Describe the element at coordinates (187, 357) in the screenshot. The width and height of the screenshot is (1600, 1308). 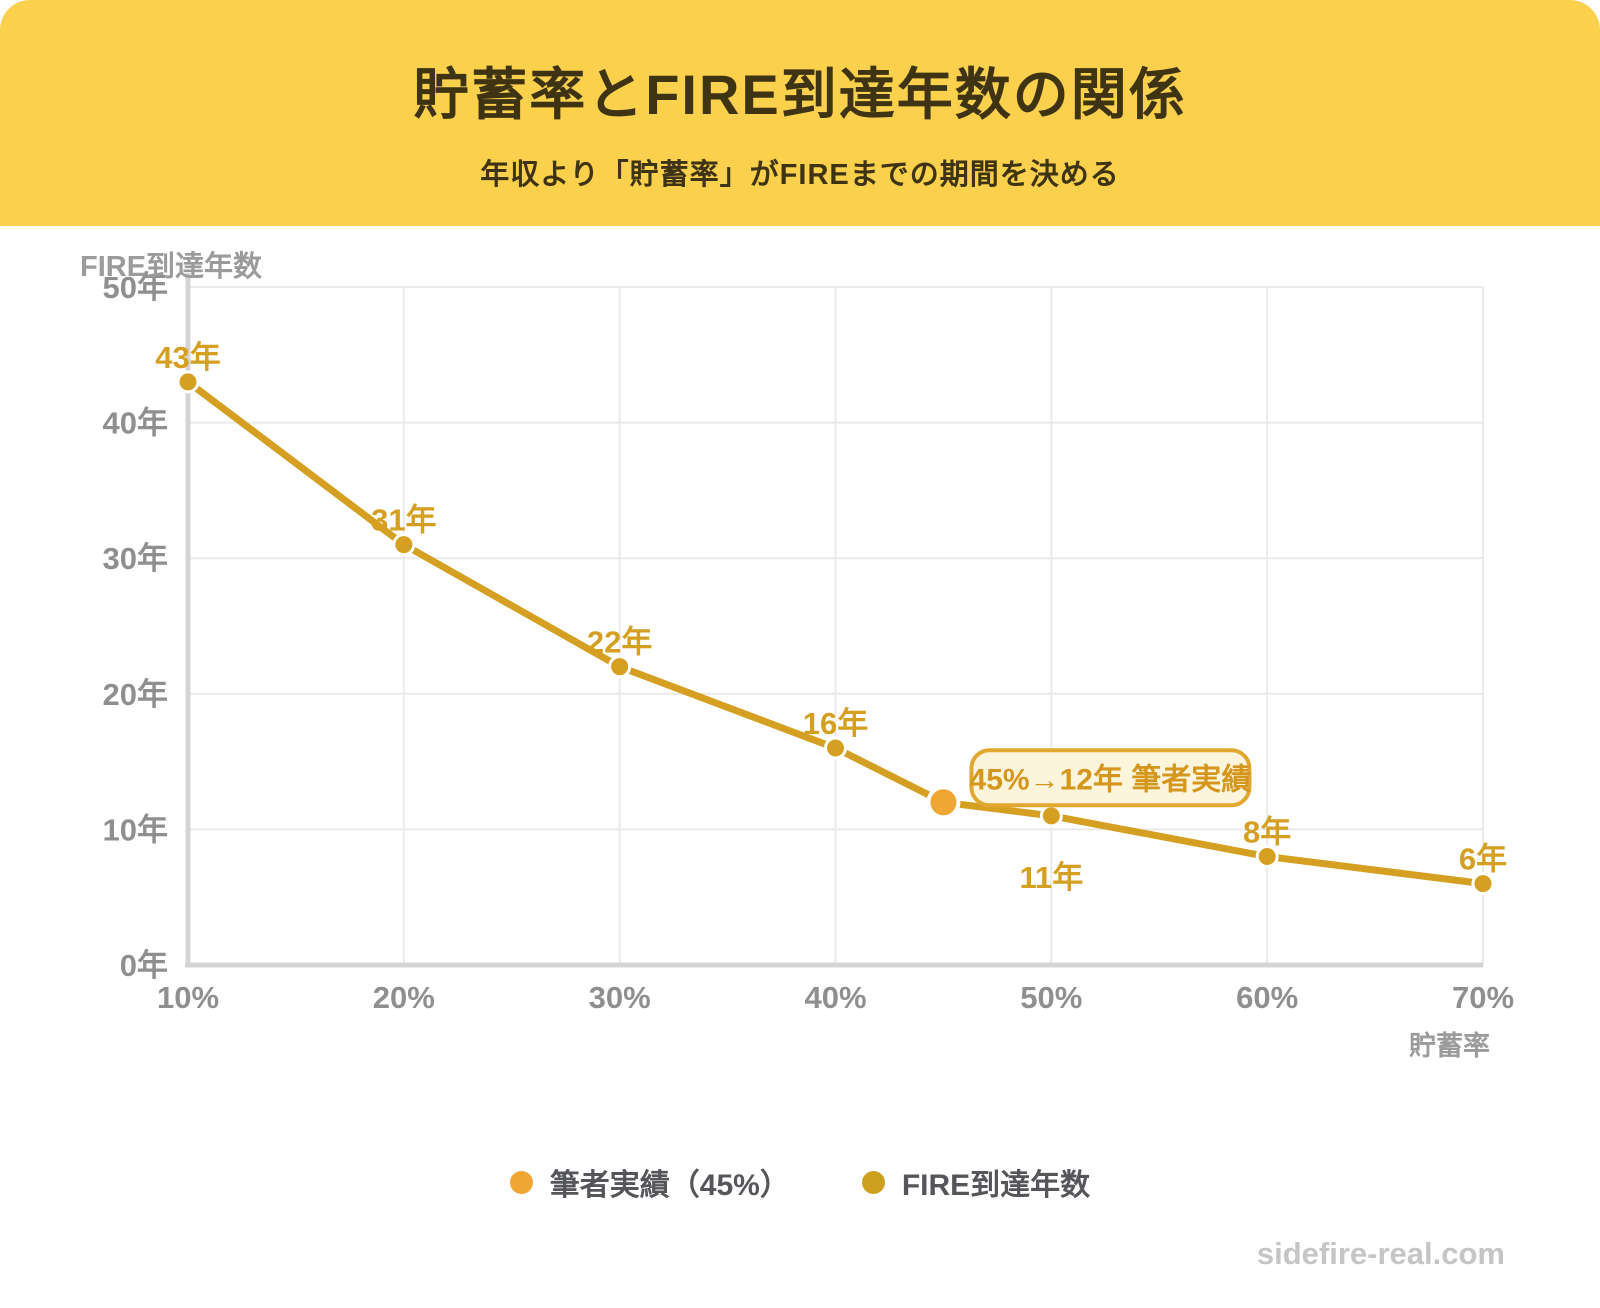
I see `point-label: 43年` at that location.